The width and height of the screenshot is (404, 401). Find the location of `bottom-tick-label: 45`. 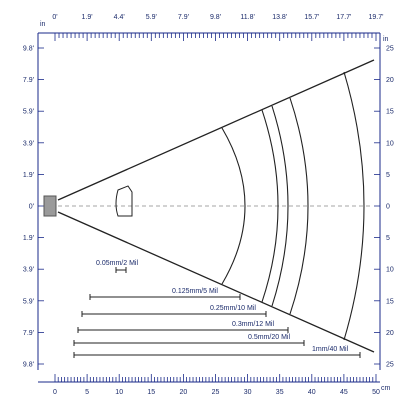

bottom-tick-label: 45 is located at coordinates (344, 392).